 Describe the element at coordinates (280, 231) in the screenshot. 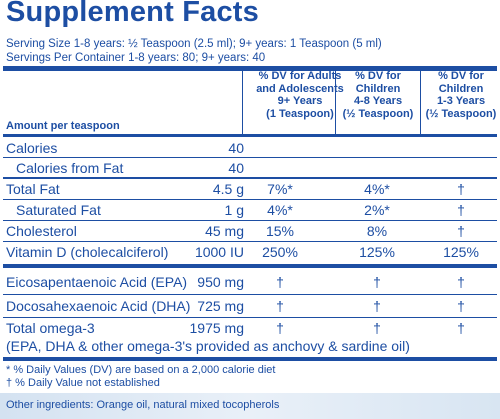

I see `dv-adults: 15%` at that location.